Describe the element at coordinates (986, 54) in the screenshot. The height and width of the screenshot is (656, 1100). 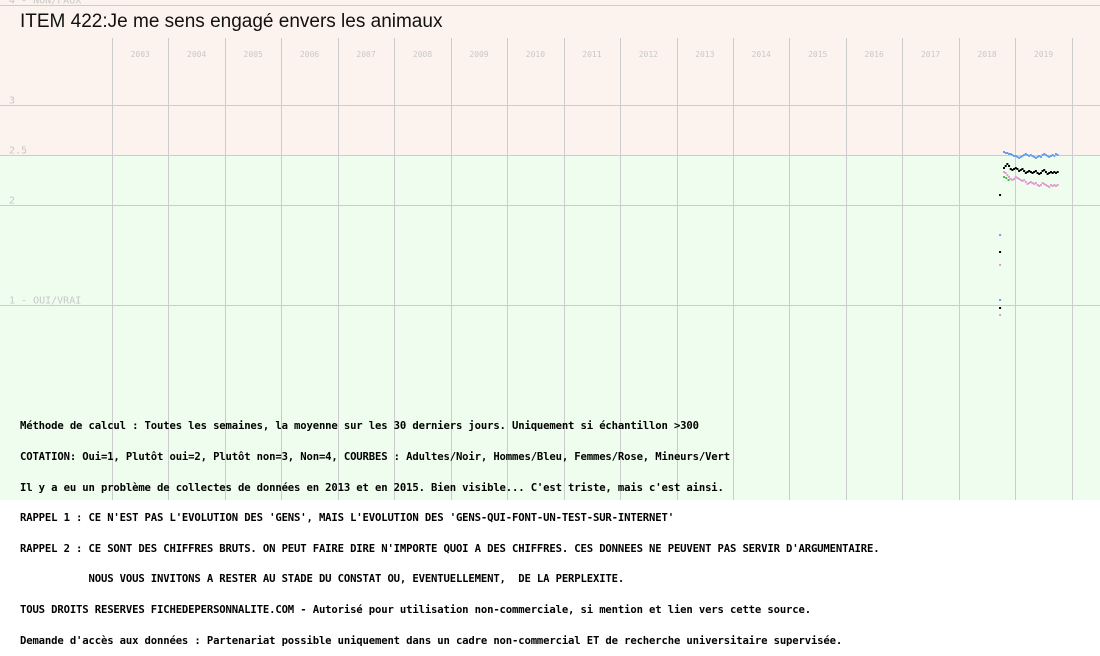
I see `x-tick-label: 2018` at that location.